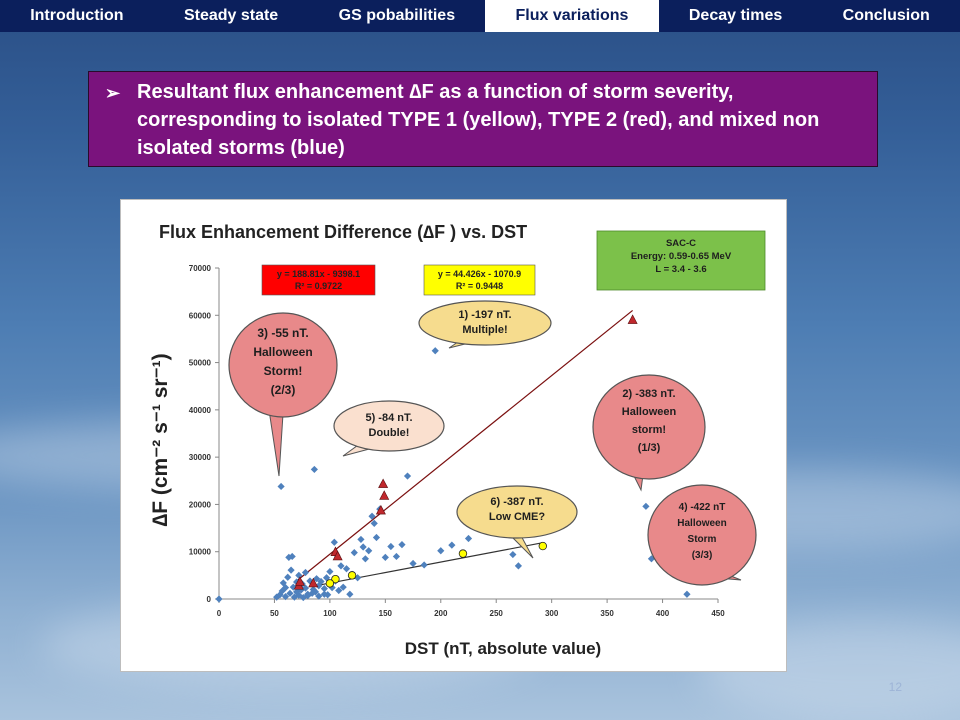  Describe the element at coordinates (649, 448) in the screenshot. I see `callout-text: (1/3)` at that location.